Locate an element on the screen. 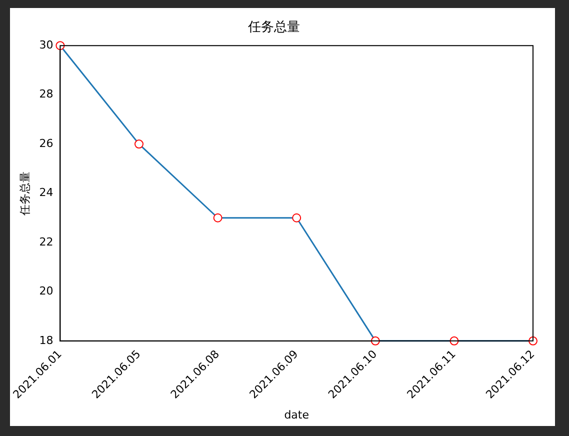 The height and width of the screenshot is (436, 569). y-tick-label: 22 is located at coordinates (46, 241).